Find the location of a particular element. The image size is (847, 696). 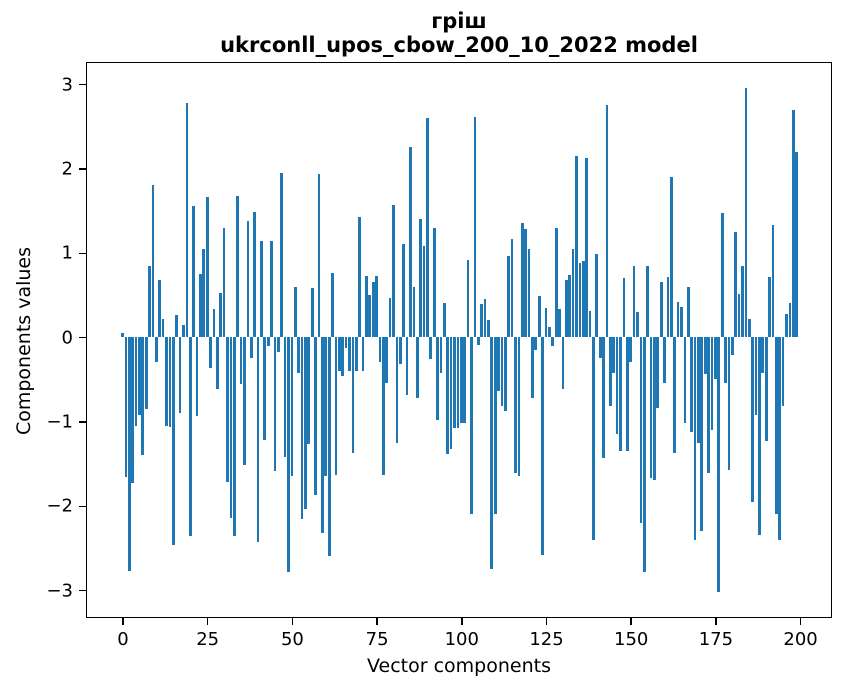

x-axis-tick-label-0: 0 is located at coordinates (123, 639).